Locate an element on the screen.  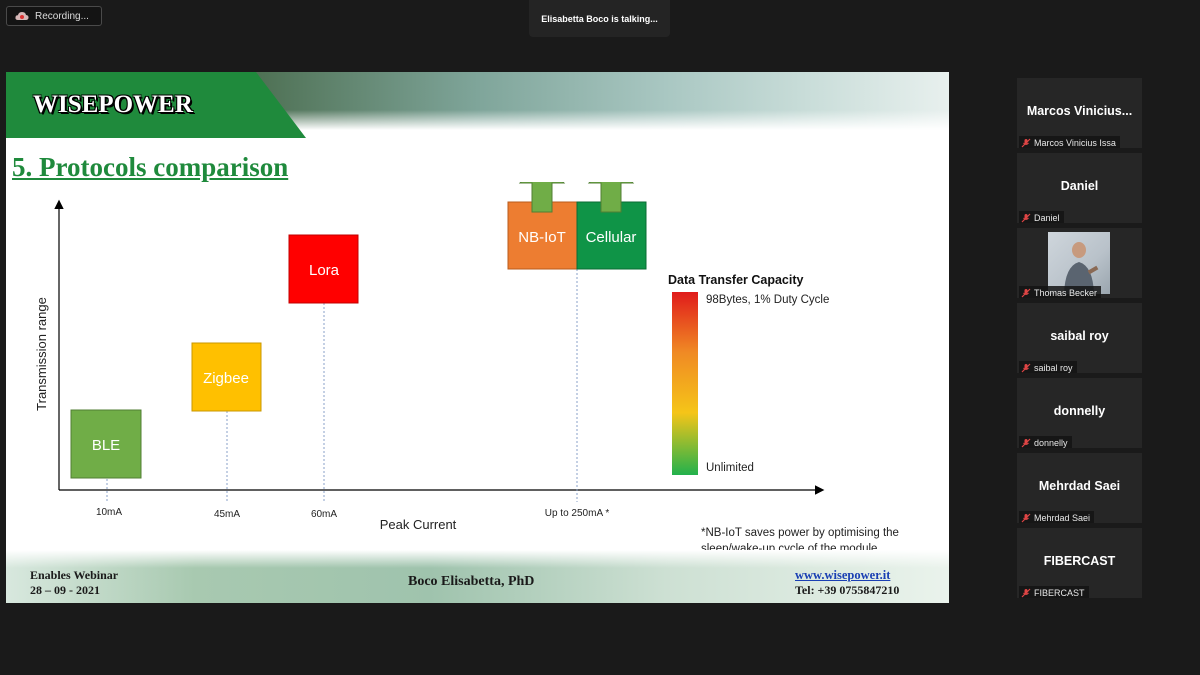
participant-tile-video: Thomas Becker is located at coordinates (1079, 263).